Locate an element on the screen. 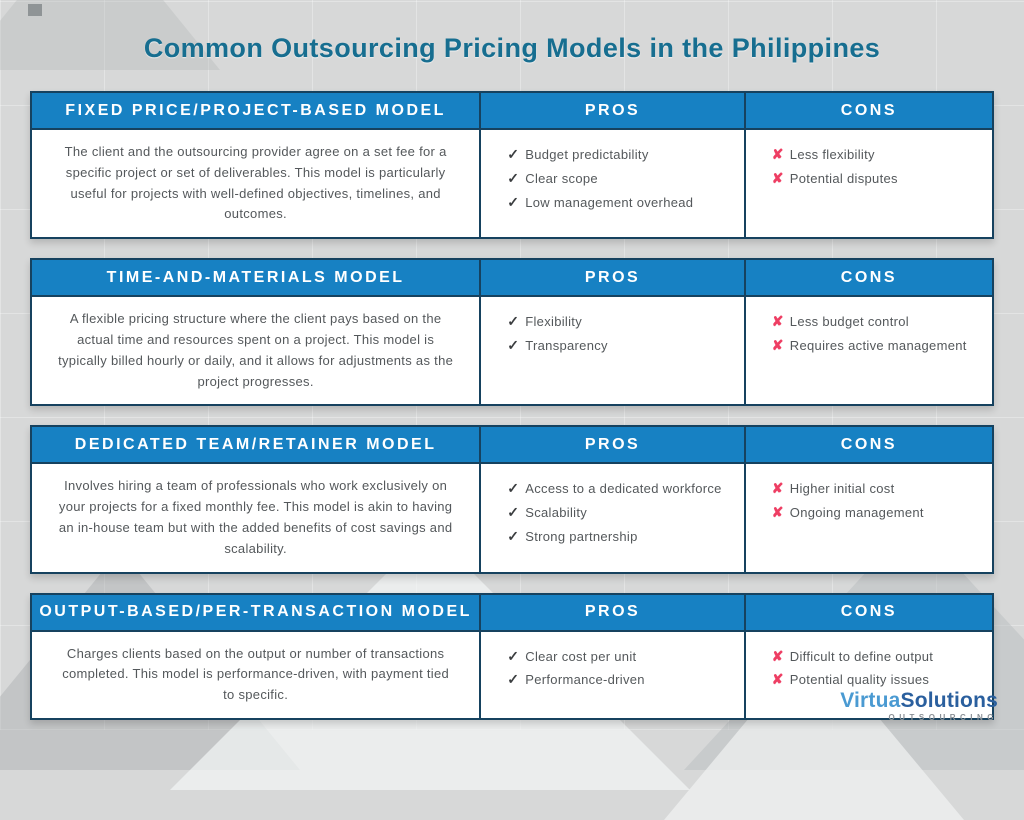 The image size is (1024, 820). pro-item: ✓ Transparency is located at coordinates (620, 346).